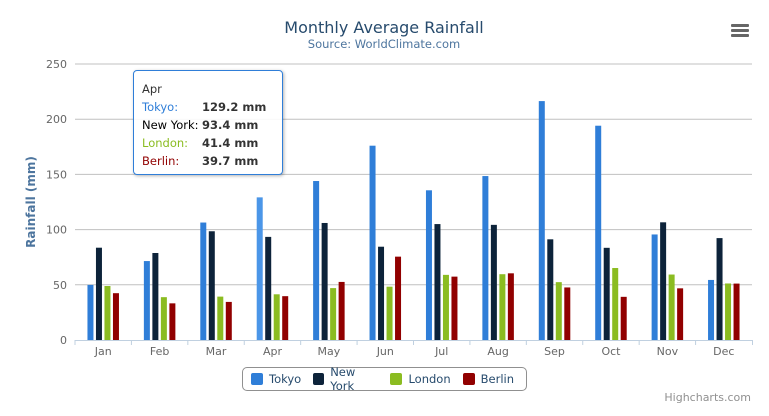 This screenshot has width=769, height=416. What do you see at coordinates (554, 351) in the screenshot?
I see `x-tick-label: Sep` at bounding box center [554, 351].